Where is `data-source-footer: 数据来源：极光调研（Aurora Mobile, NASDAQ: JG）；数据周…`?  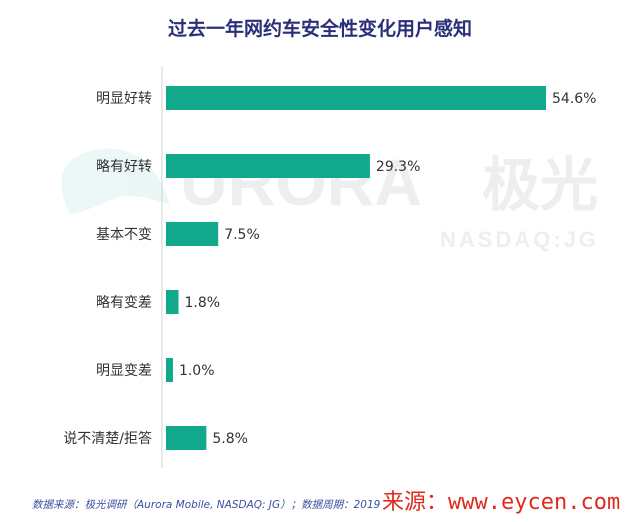 data-source-footer: 数据来源：极光调研（Aurora Mobile, NASDAQ: JG）；数据周… is located at coordinates (211, 505).